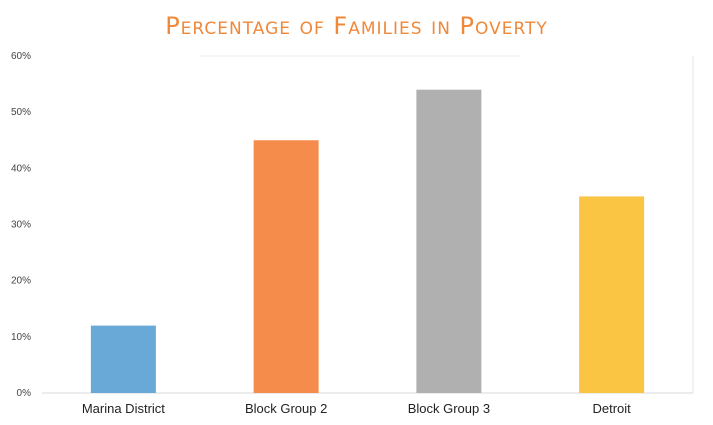 This screenshot has width=713, height=425. I want to click on x-category-label: Block Group 2, so click(286, 408).